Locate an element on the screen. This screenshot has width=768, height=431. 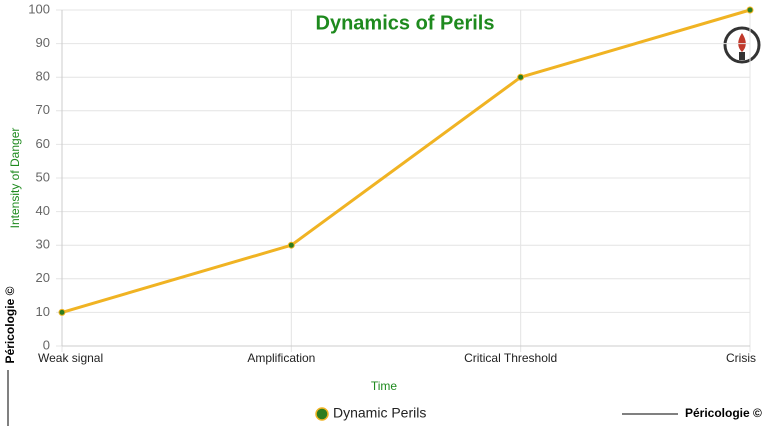
x-tick-label: Amplification is located at coordinates (281, 358).